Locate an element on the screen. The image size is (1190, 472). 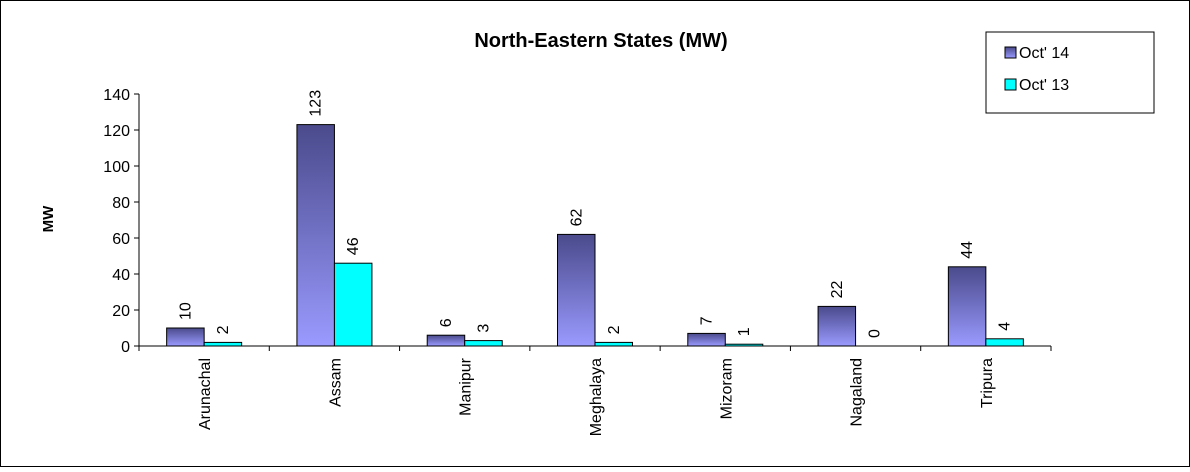
data-label: 0 is located at coordinates (874, 333).